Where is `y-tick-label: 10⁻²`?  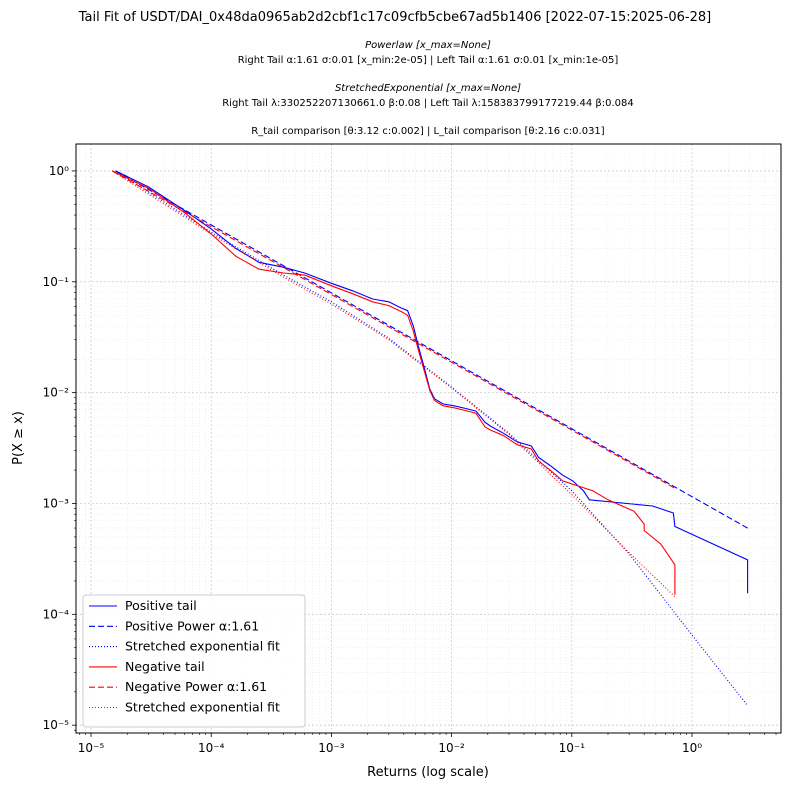 y-tick-label: 10⁻² is located at coordinates (56, 393).